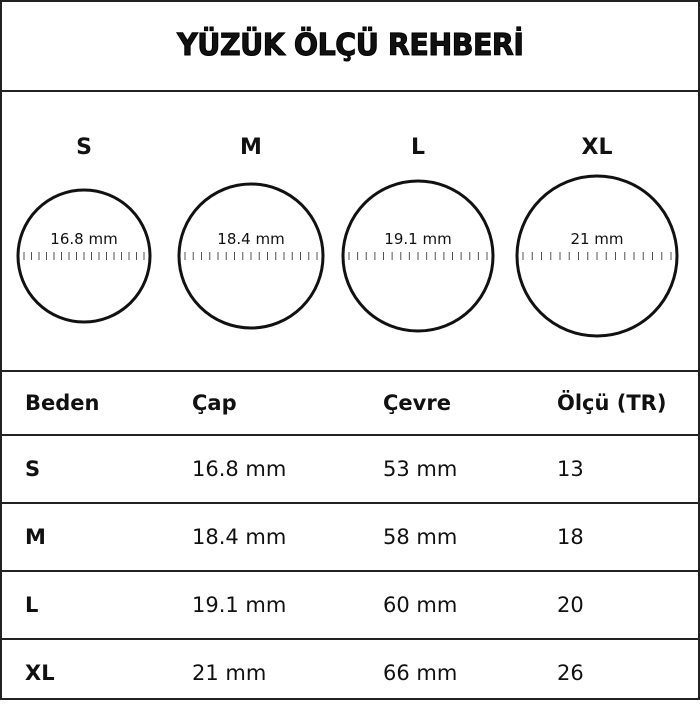 The width and height of the screenshot is (700, 706). What do you see at coordinates (239, 537) in the screenshot?
I see `cell-diameter: 18.4 mm` at bounding box center [239, 537].